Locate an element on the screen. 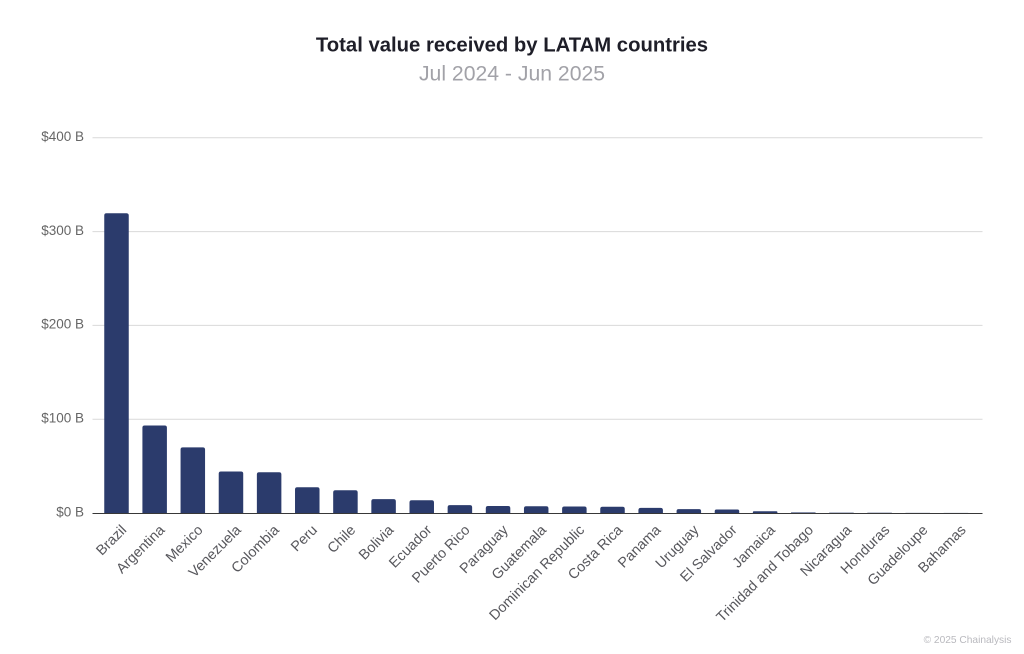  svg-text: Jul 2024 - Jun 2025 is located at coordinates (512, 74).